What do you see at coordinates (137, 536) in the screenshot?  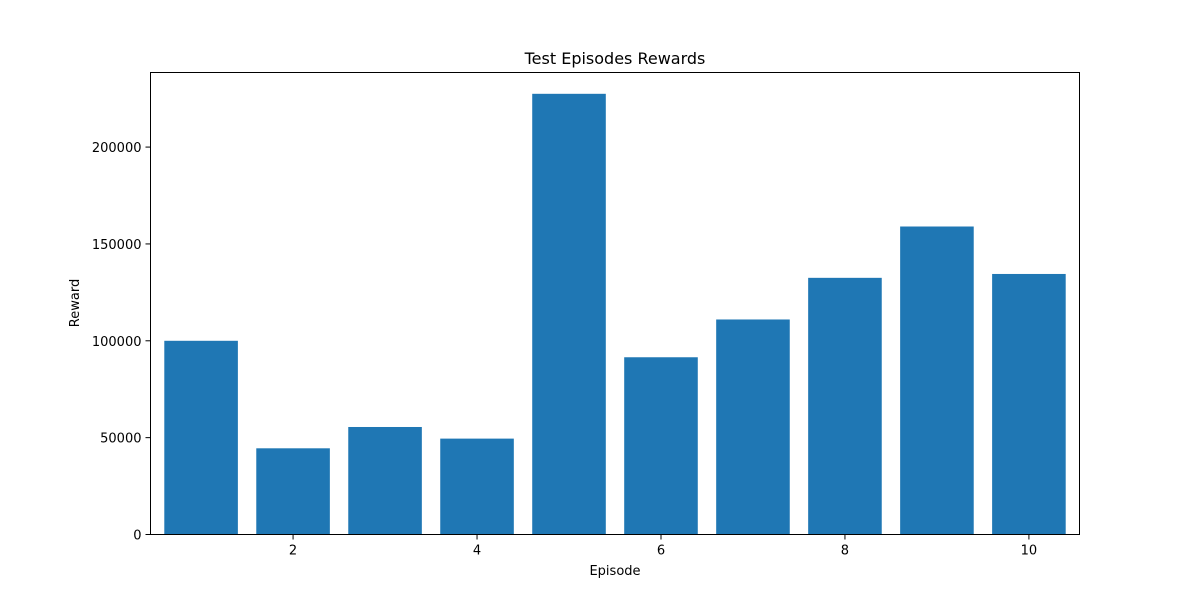 I see `y-tick-label: 0` at bounding box center [137, 536].